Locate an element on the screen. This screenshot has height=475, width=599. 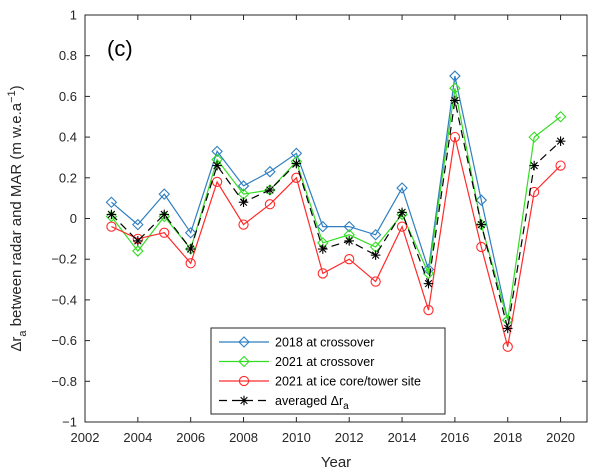
legend-sample-2021-crossover is located at coordinates (244, 361).